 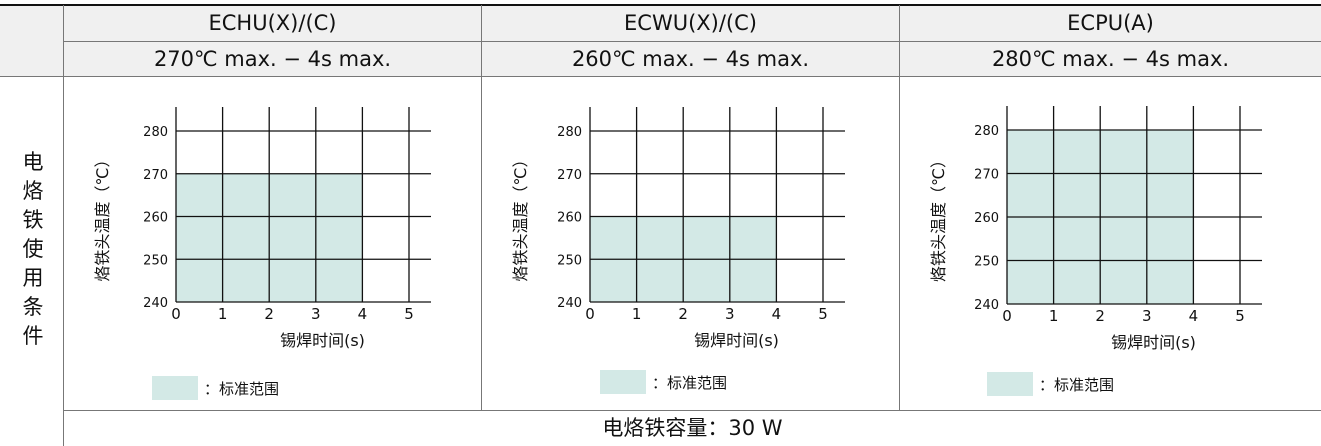 I want to click on model-header-2: ECWU(X)/(C), so click(x=690, y=23).